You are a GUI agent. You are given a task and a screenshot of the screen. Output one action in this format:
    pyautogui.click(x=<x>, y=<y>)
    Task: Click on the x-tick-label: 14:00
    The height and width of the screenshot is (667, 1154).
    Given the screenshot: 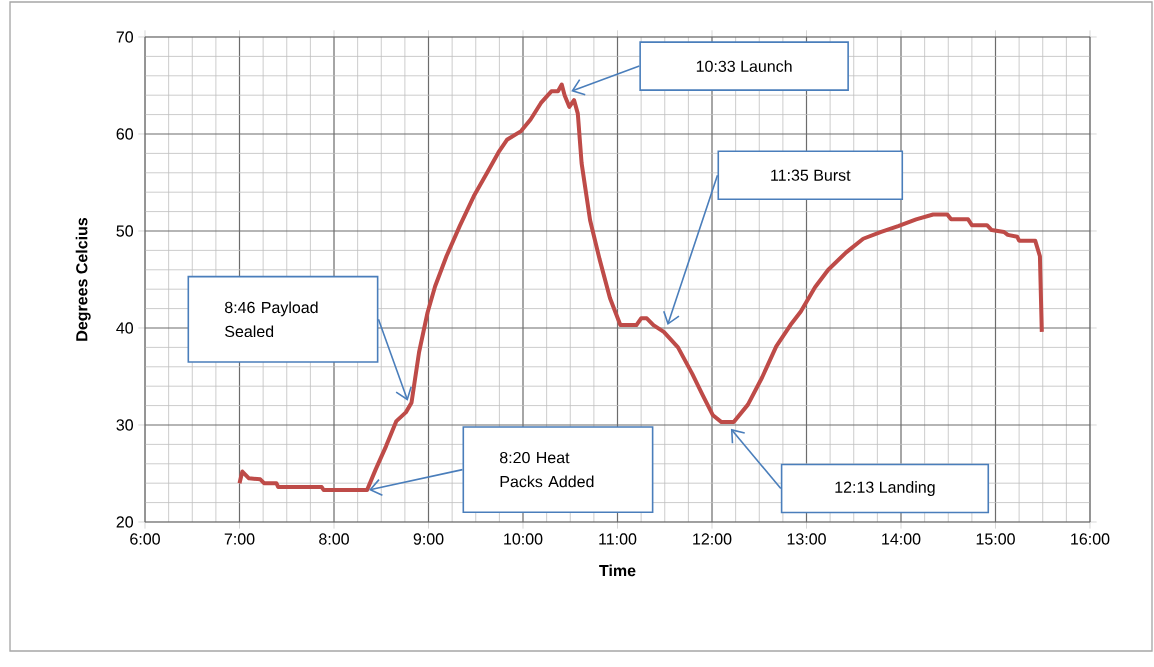 What is the action you would take?
    pyautogui.click(x=901, y=539)
    